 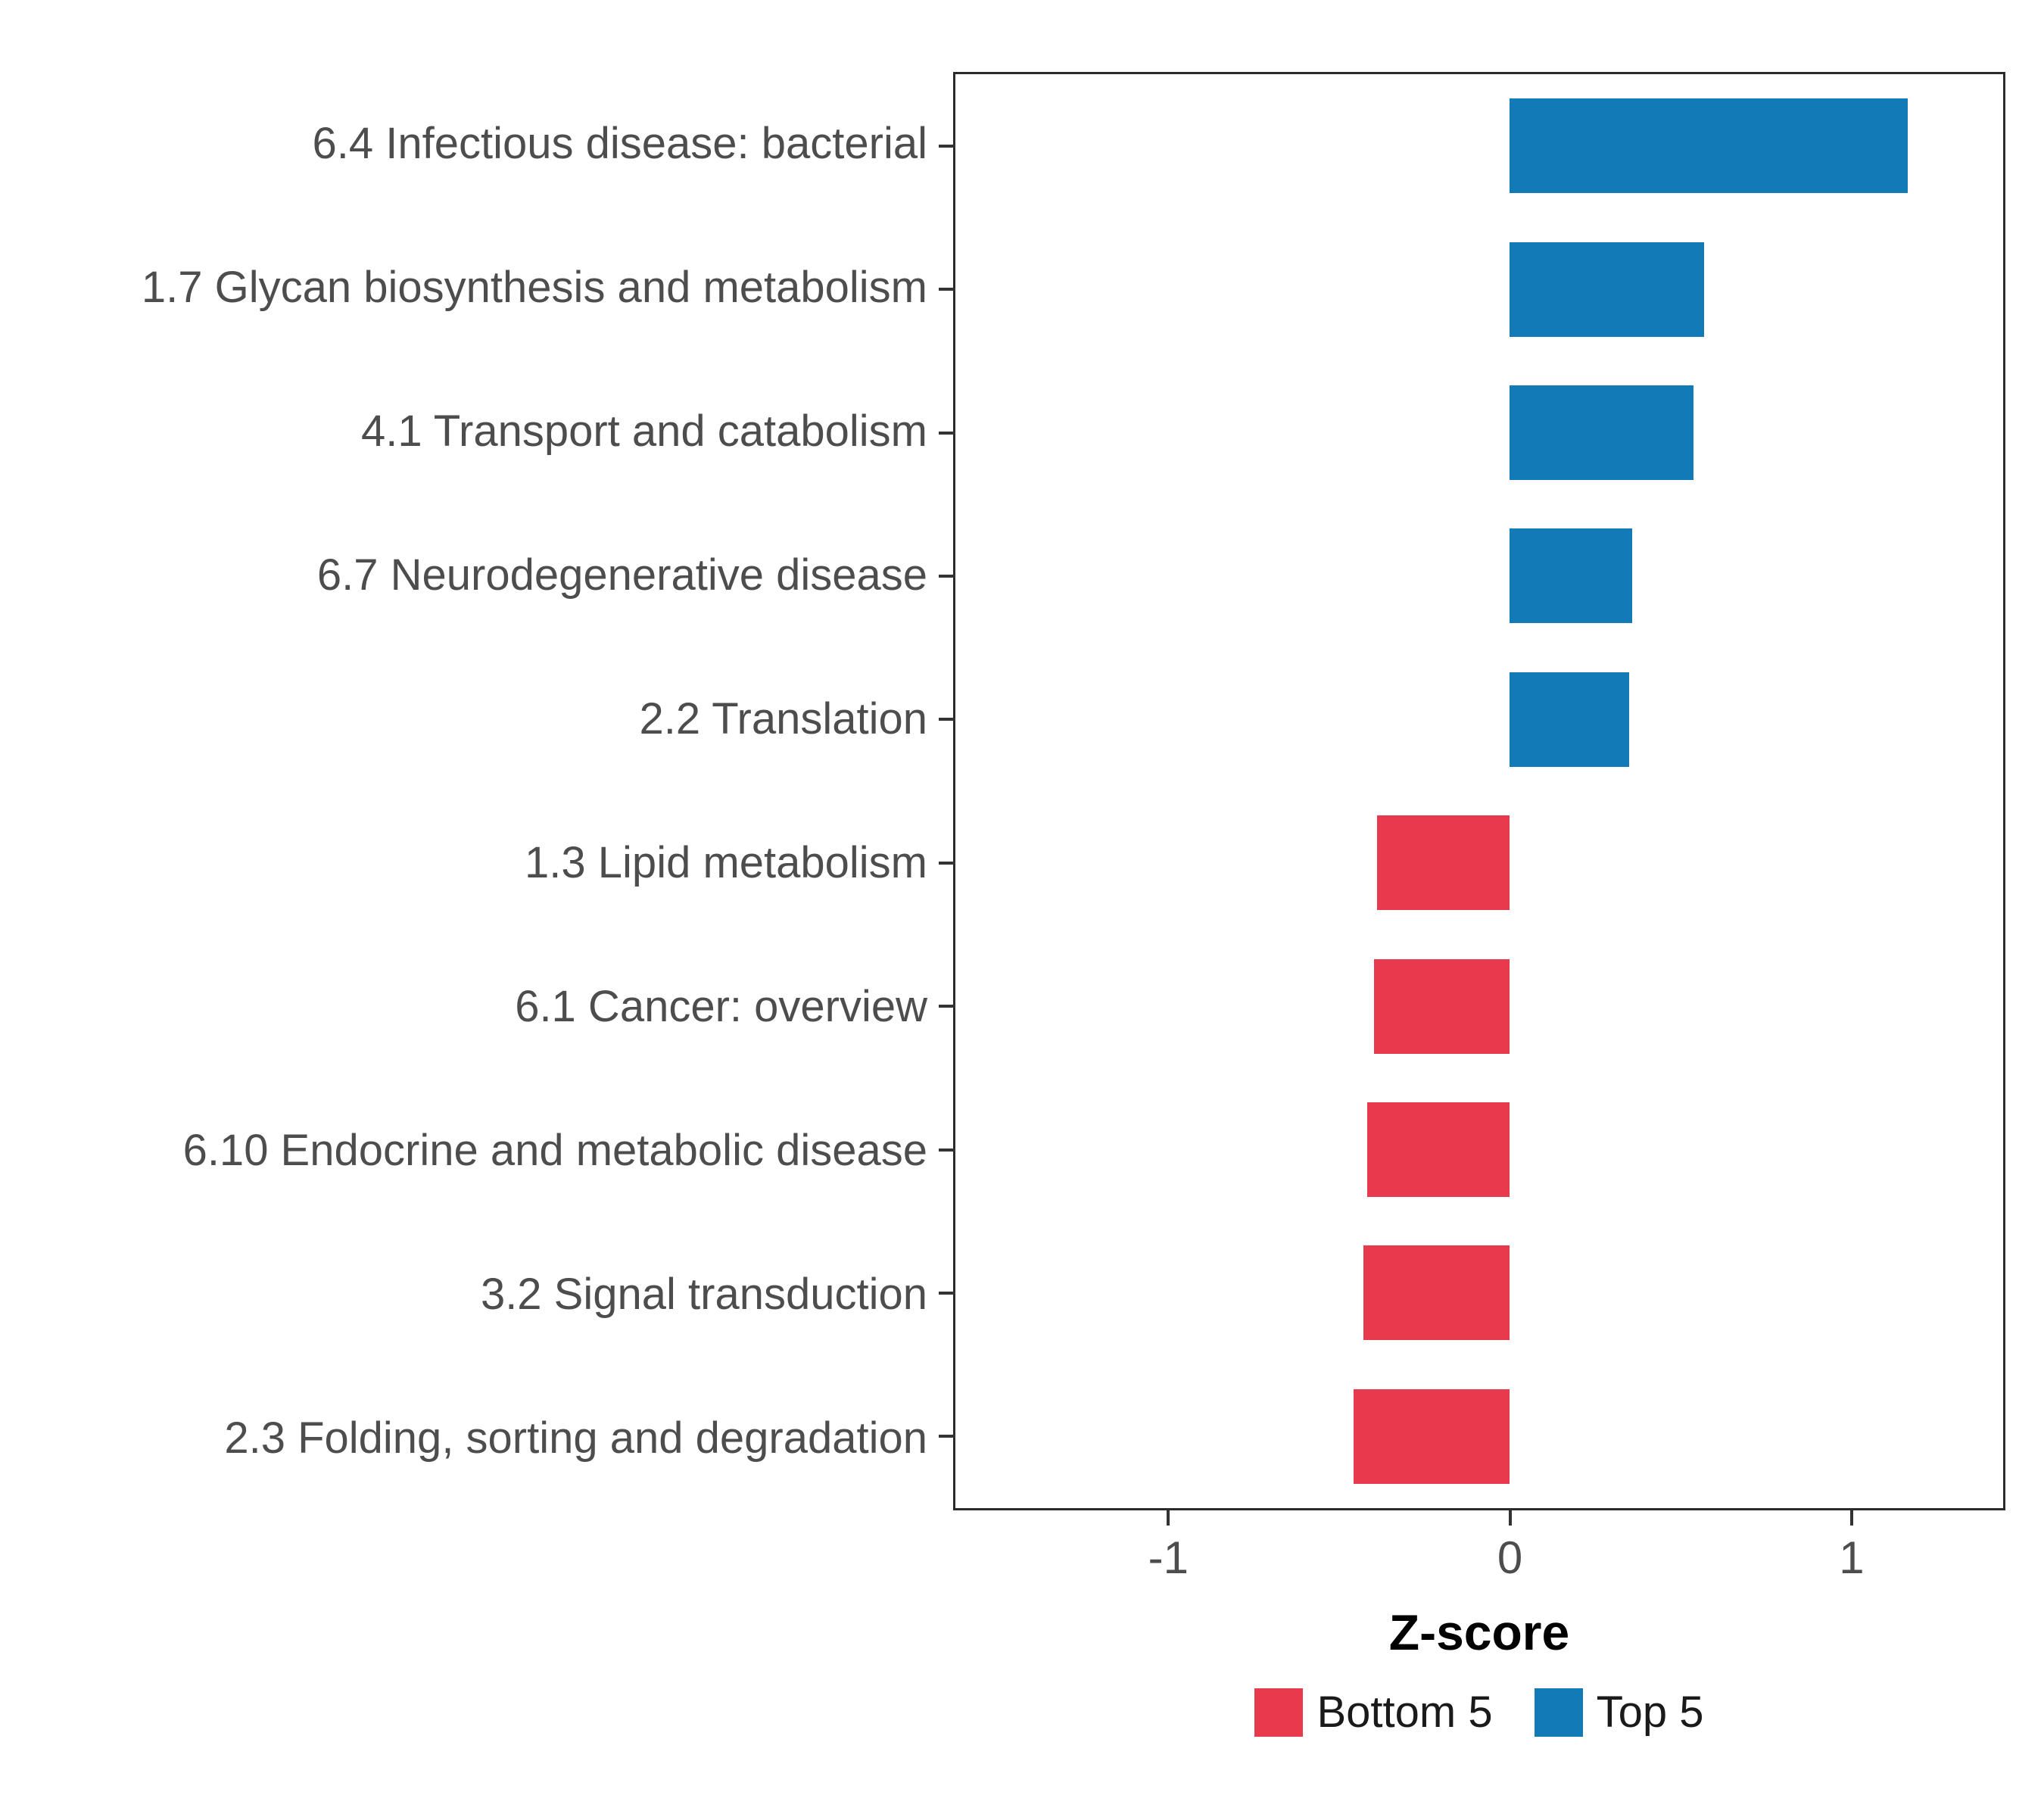 I want to click on legend: Bottom 5 Top 5, so click(x=1479, y=1712).